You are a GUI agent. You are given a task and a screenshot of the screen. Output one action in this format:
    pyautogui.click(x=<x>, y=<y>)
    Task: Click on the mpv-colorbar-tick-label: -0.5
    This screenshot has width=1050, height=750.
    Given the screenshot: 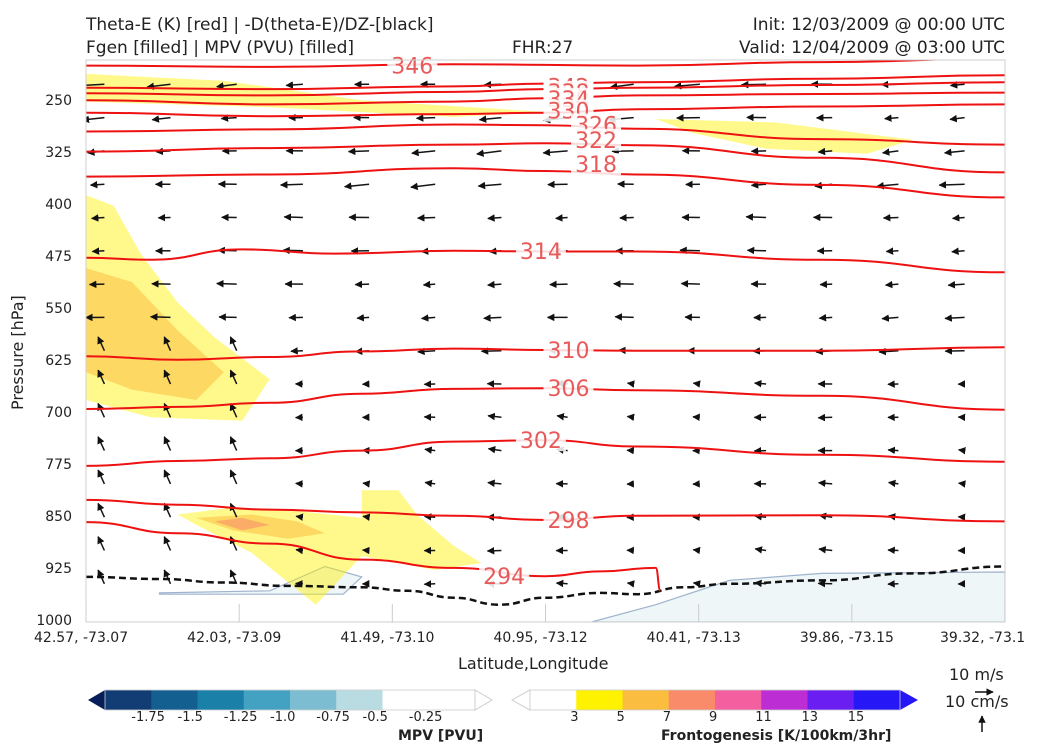 What is the action you would take?
    pyautogui.click(x=375, y=717)
    